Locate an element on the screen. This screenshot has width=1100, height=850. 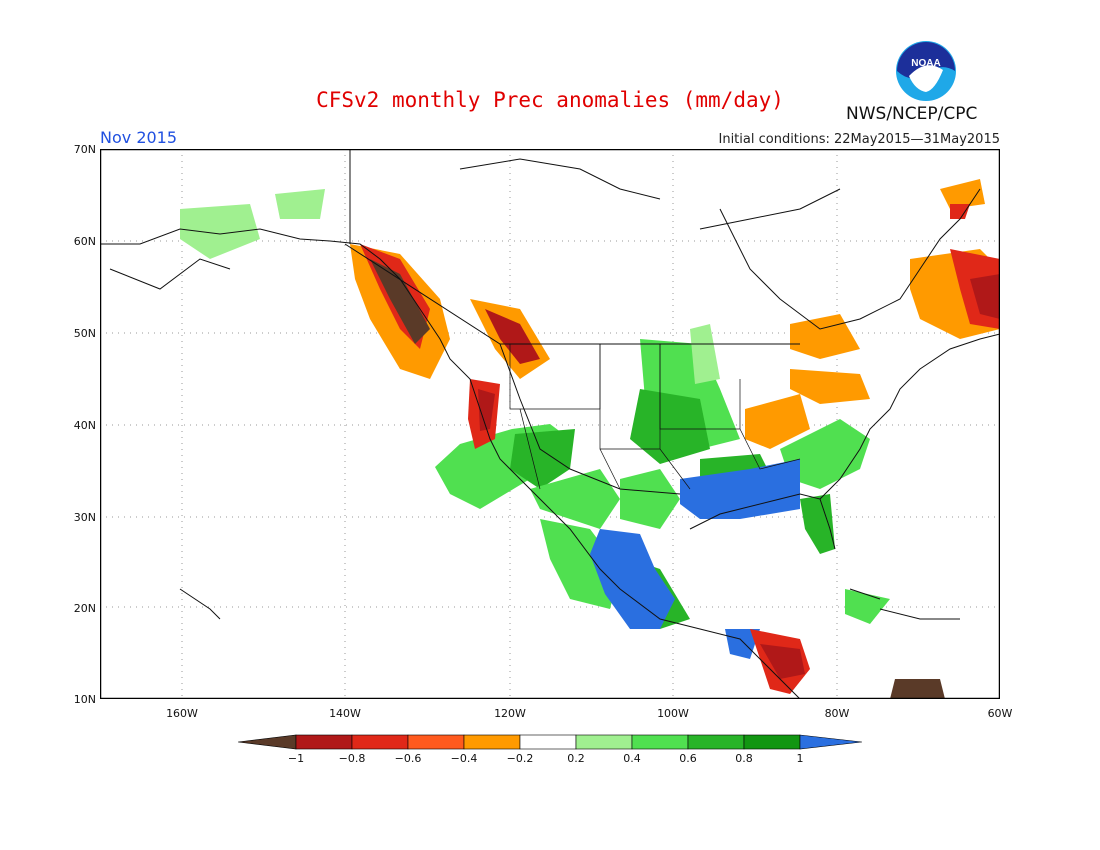
lon-tick-label: 60W is located at coordinates (1000, 713).